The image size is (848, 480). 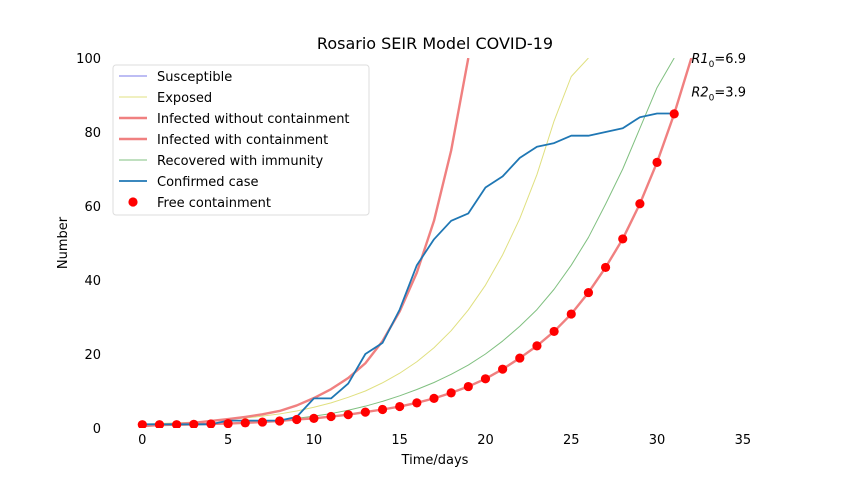 I want to click on legend-label-confirmed-case: Confirmed case, so click(x=208, y=182).